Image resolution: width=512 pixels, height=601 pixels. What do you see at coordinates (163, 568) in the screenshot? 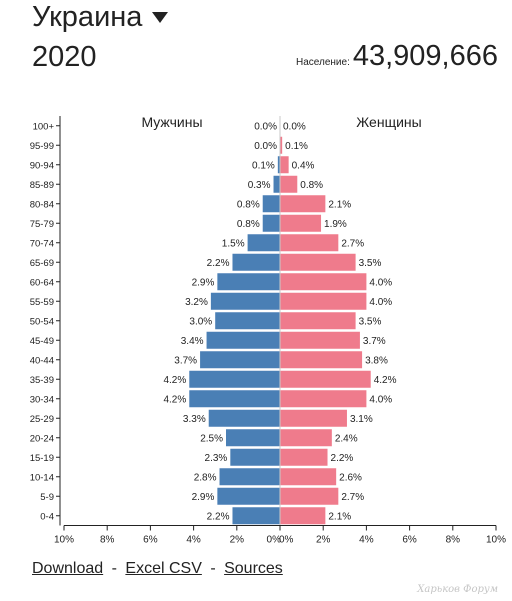
I see `excel-csv-link: Excel CSV` at bounding box center [163, 568].